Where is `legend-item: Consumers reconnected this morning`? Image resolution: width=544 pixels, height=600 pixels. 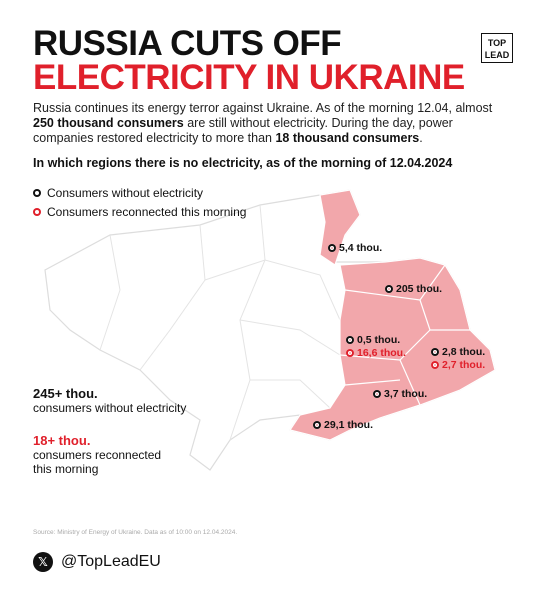 legend-item: Consumers reconnected this morning is located at coordinates (139, 212).